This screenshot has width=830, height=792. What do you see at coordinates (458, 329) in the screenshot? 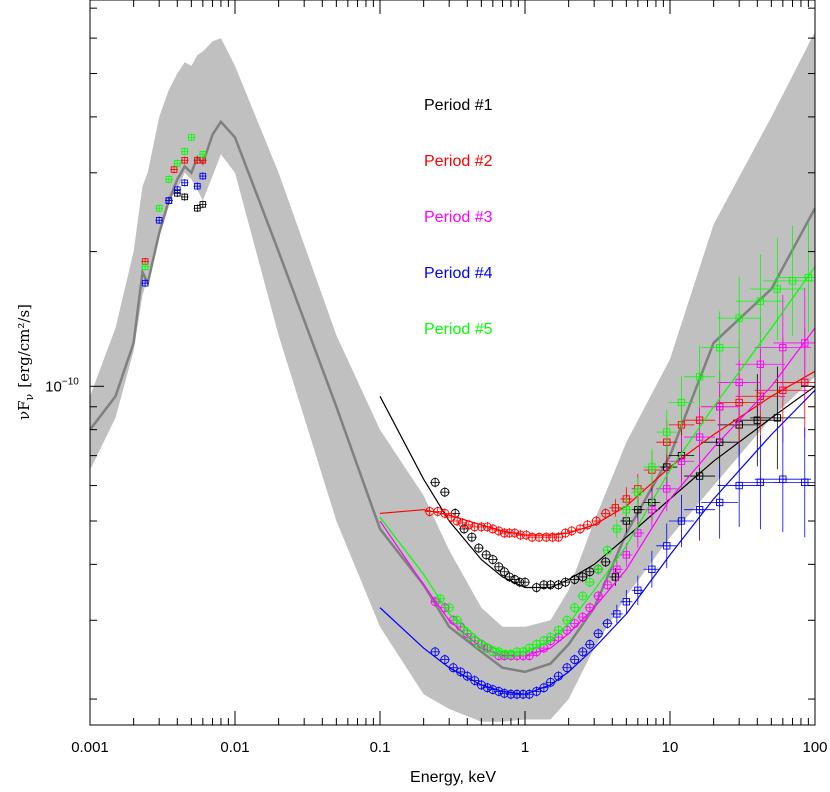
I see `legend-entry-period-5: Period #5` at bounding box center [458, 329].